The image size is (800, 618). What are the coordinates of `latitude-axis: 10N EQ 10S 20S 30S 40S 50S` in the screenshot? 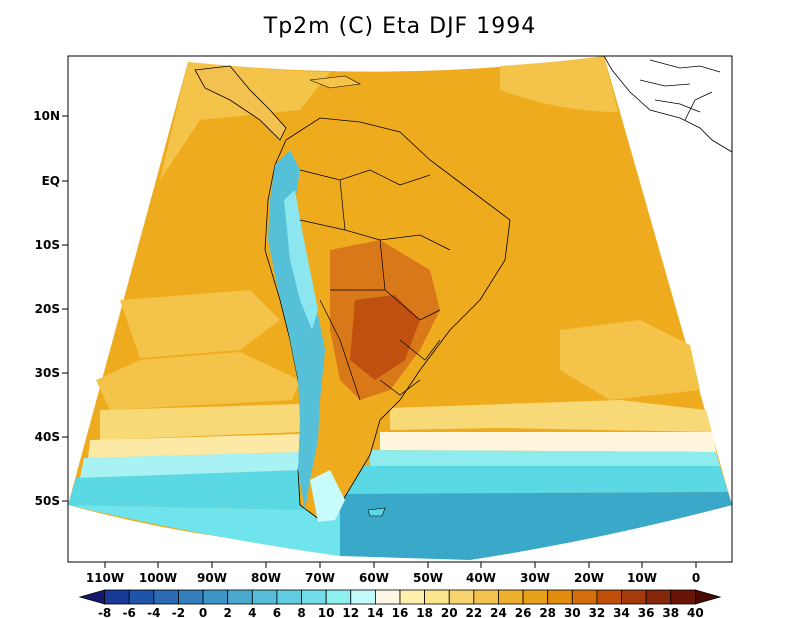 It's located at (50, 308).